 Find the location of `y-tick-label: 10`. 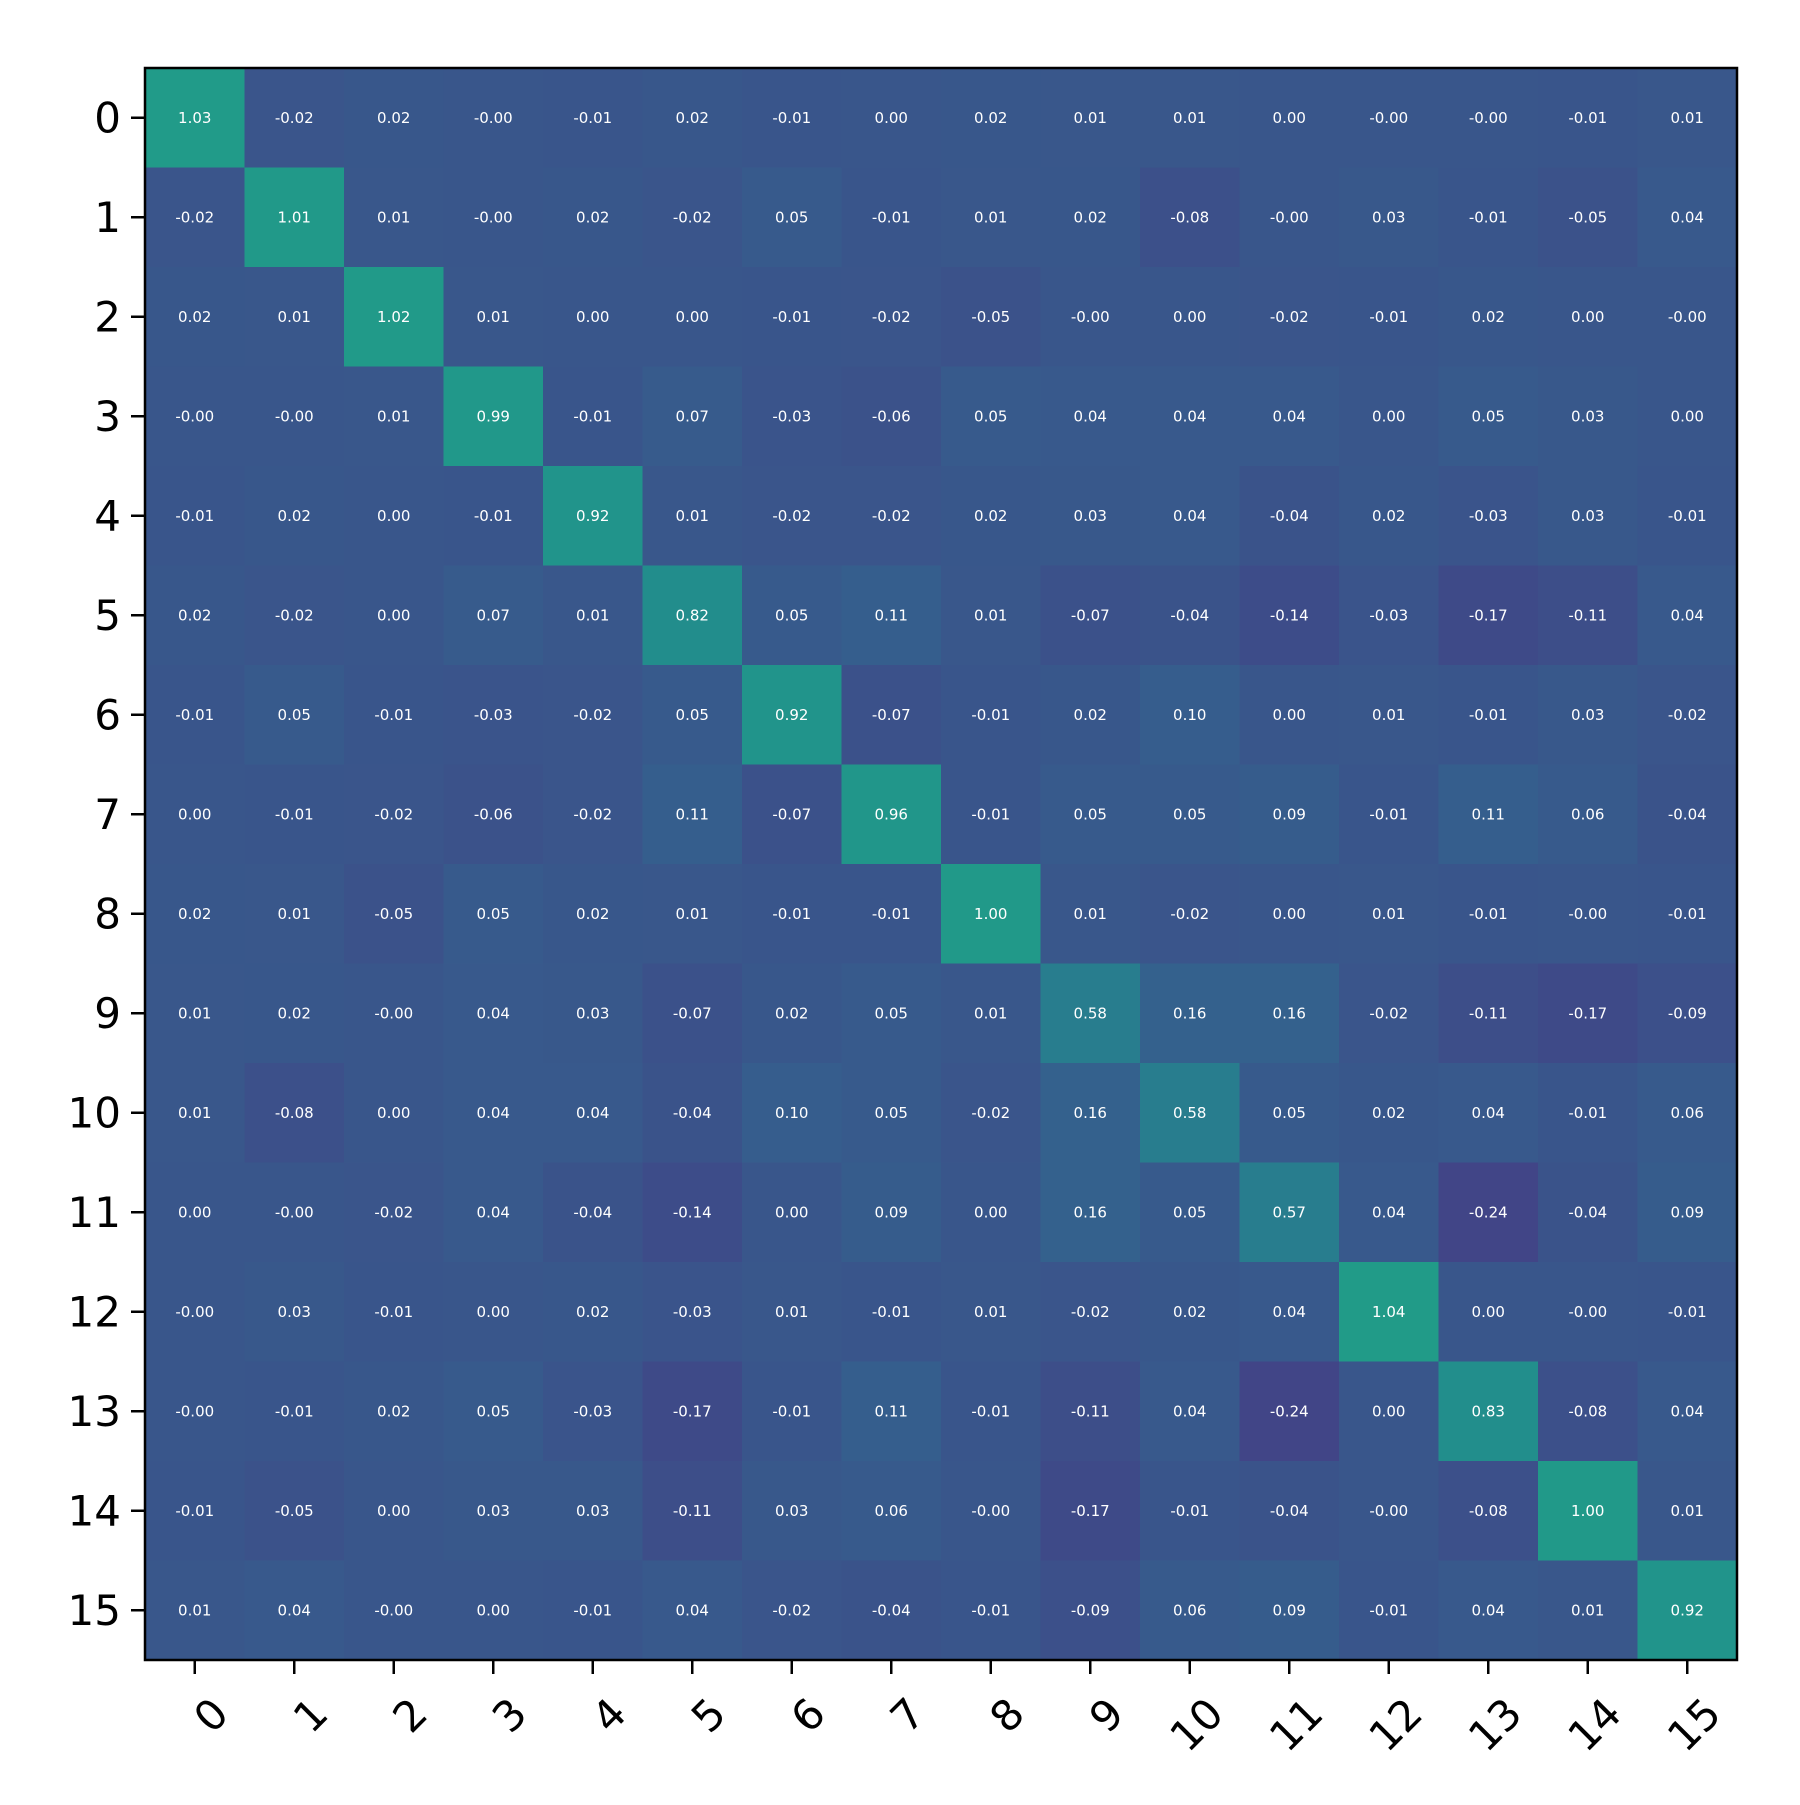

y-tick-label: 10 is located at coordinates (94, 1112).